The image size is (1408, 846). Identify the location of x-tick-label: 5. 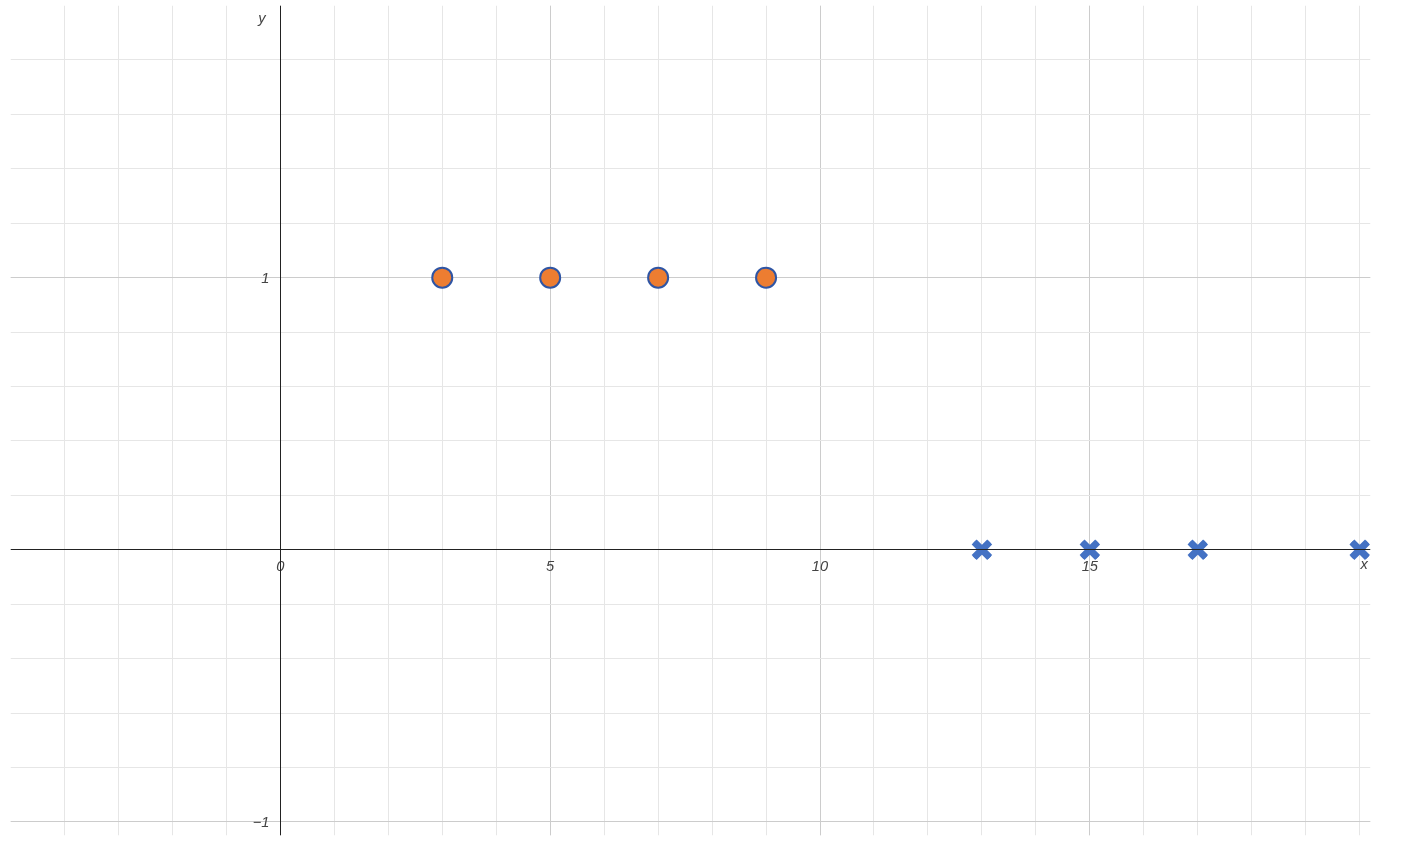
(551, 565).